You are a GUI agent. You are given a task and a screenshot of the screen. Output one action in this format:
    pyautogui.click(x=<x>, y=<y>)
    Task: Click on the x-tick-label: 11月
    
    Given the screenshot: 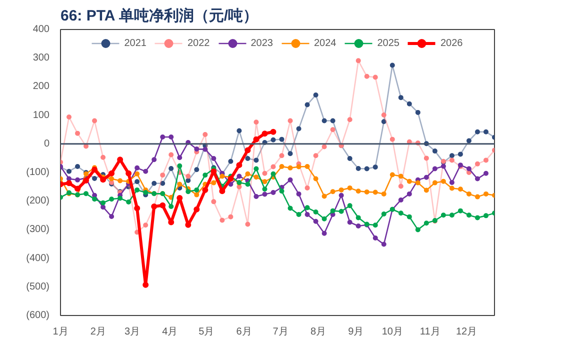 What is the action you would take?
    pyautogui.click(x=430, y=332)
    